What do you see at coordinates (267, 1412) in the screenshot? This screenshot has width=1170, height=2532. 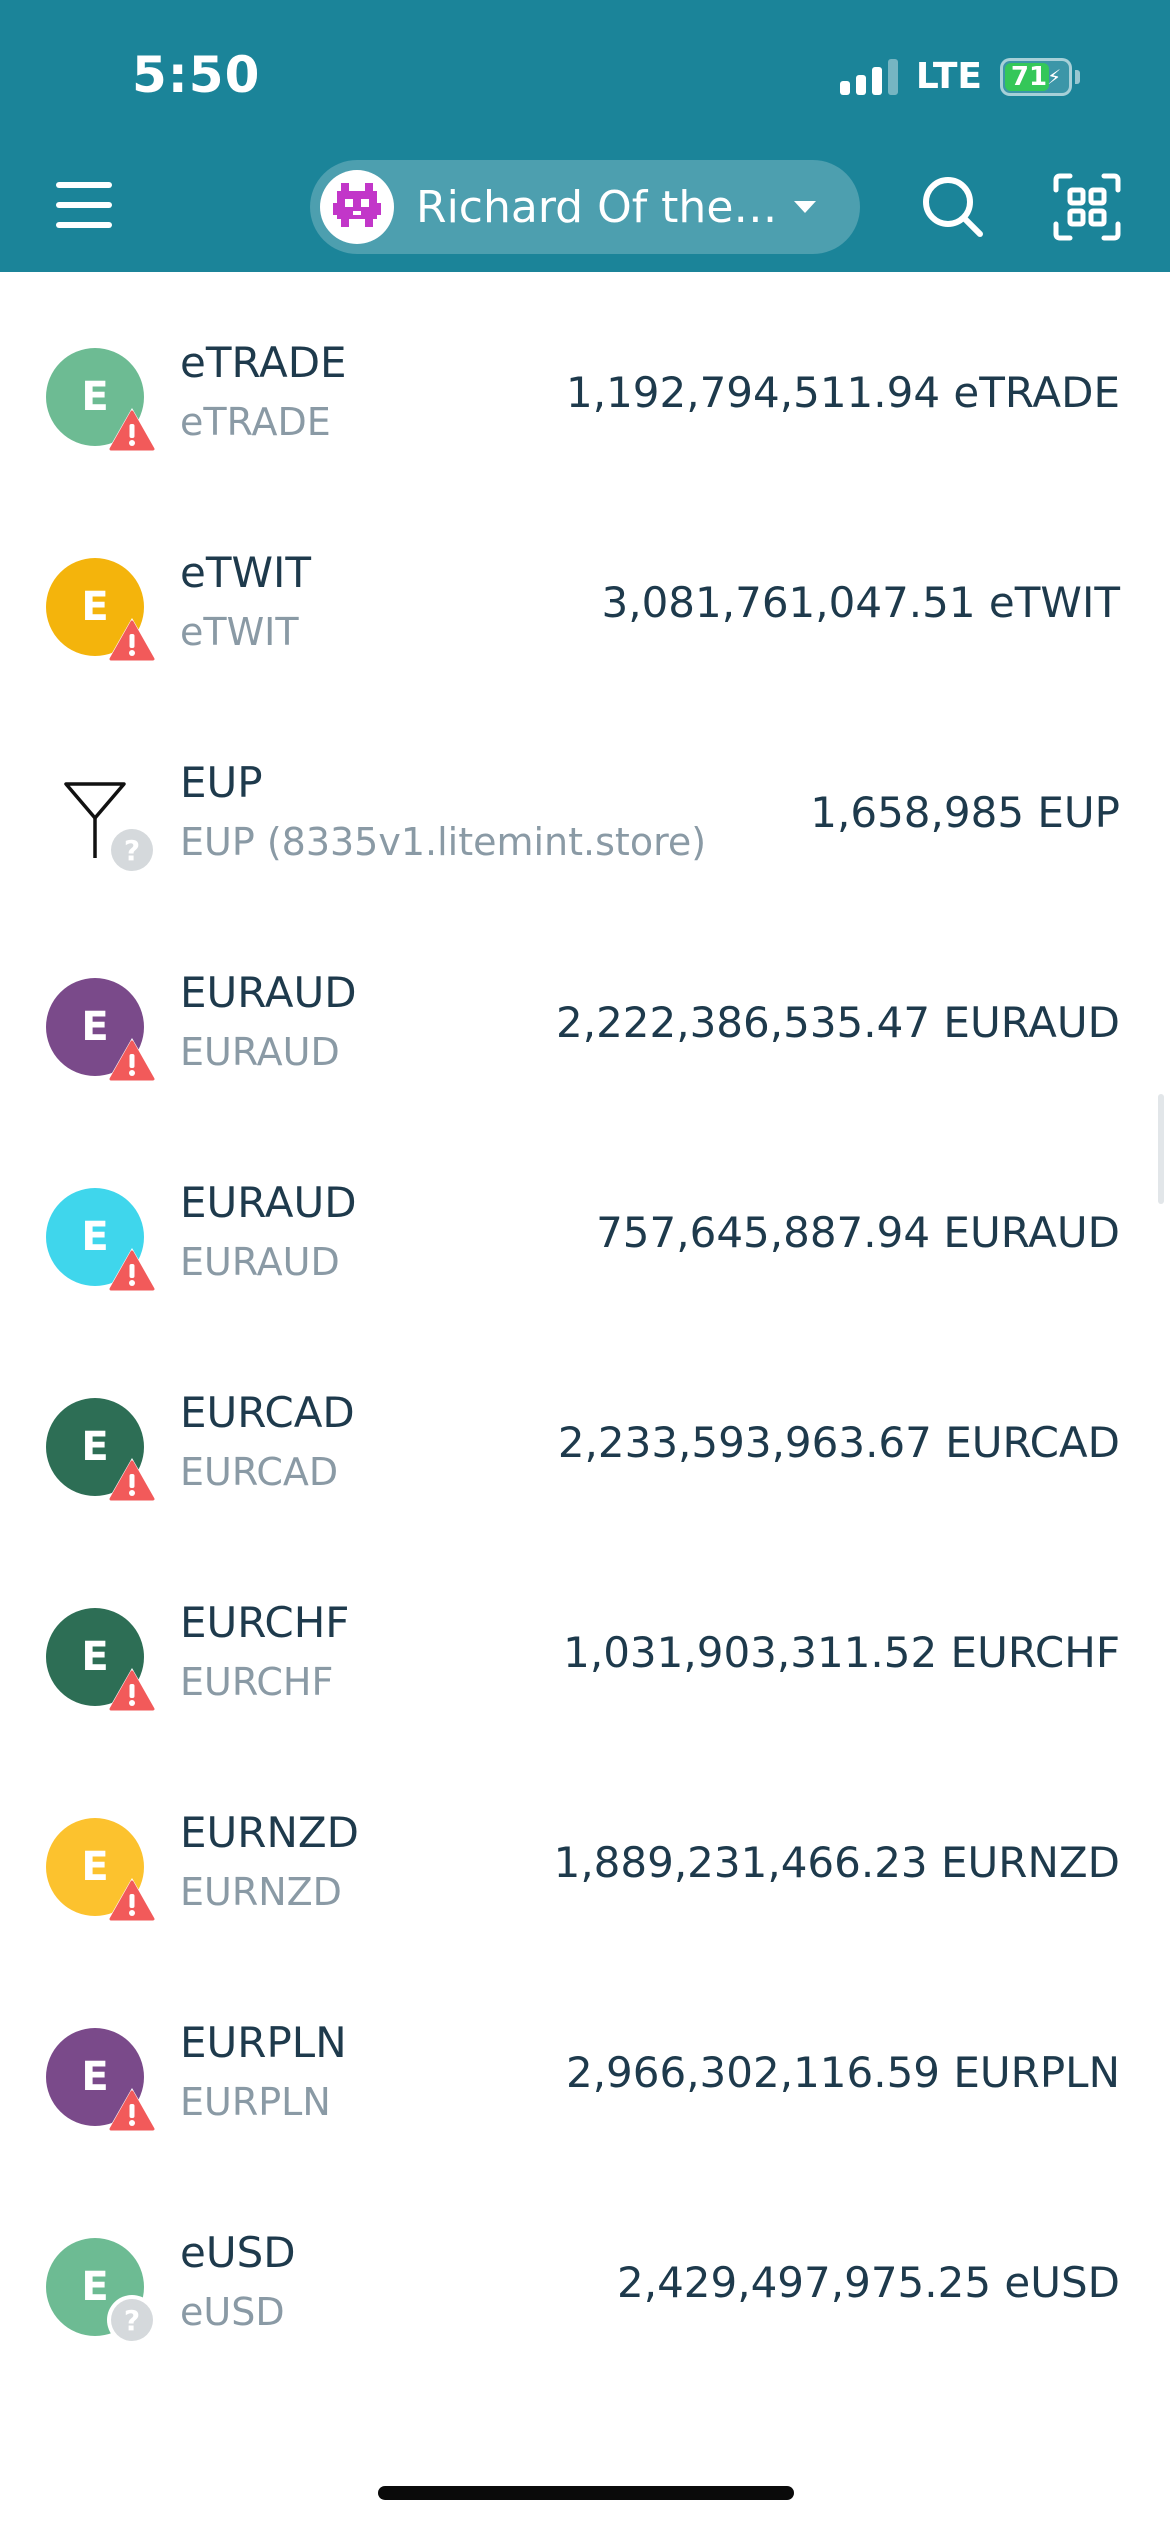 I see `asset-name: EURCAD` at bounding box center [267, 1412].